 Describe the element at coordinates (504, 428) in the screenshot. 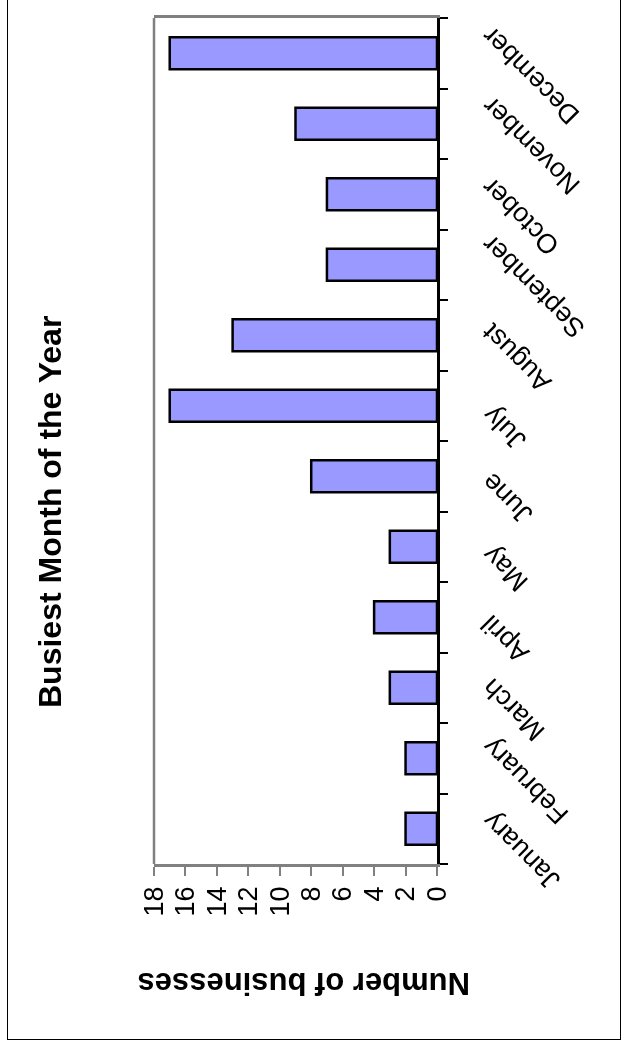

I see `y-tick-label: July` at that location.